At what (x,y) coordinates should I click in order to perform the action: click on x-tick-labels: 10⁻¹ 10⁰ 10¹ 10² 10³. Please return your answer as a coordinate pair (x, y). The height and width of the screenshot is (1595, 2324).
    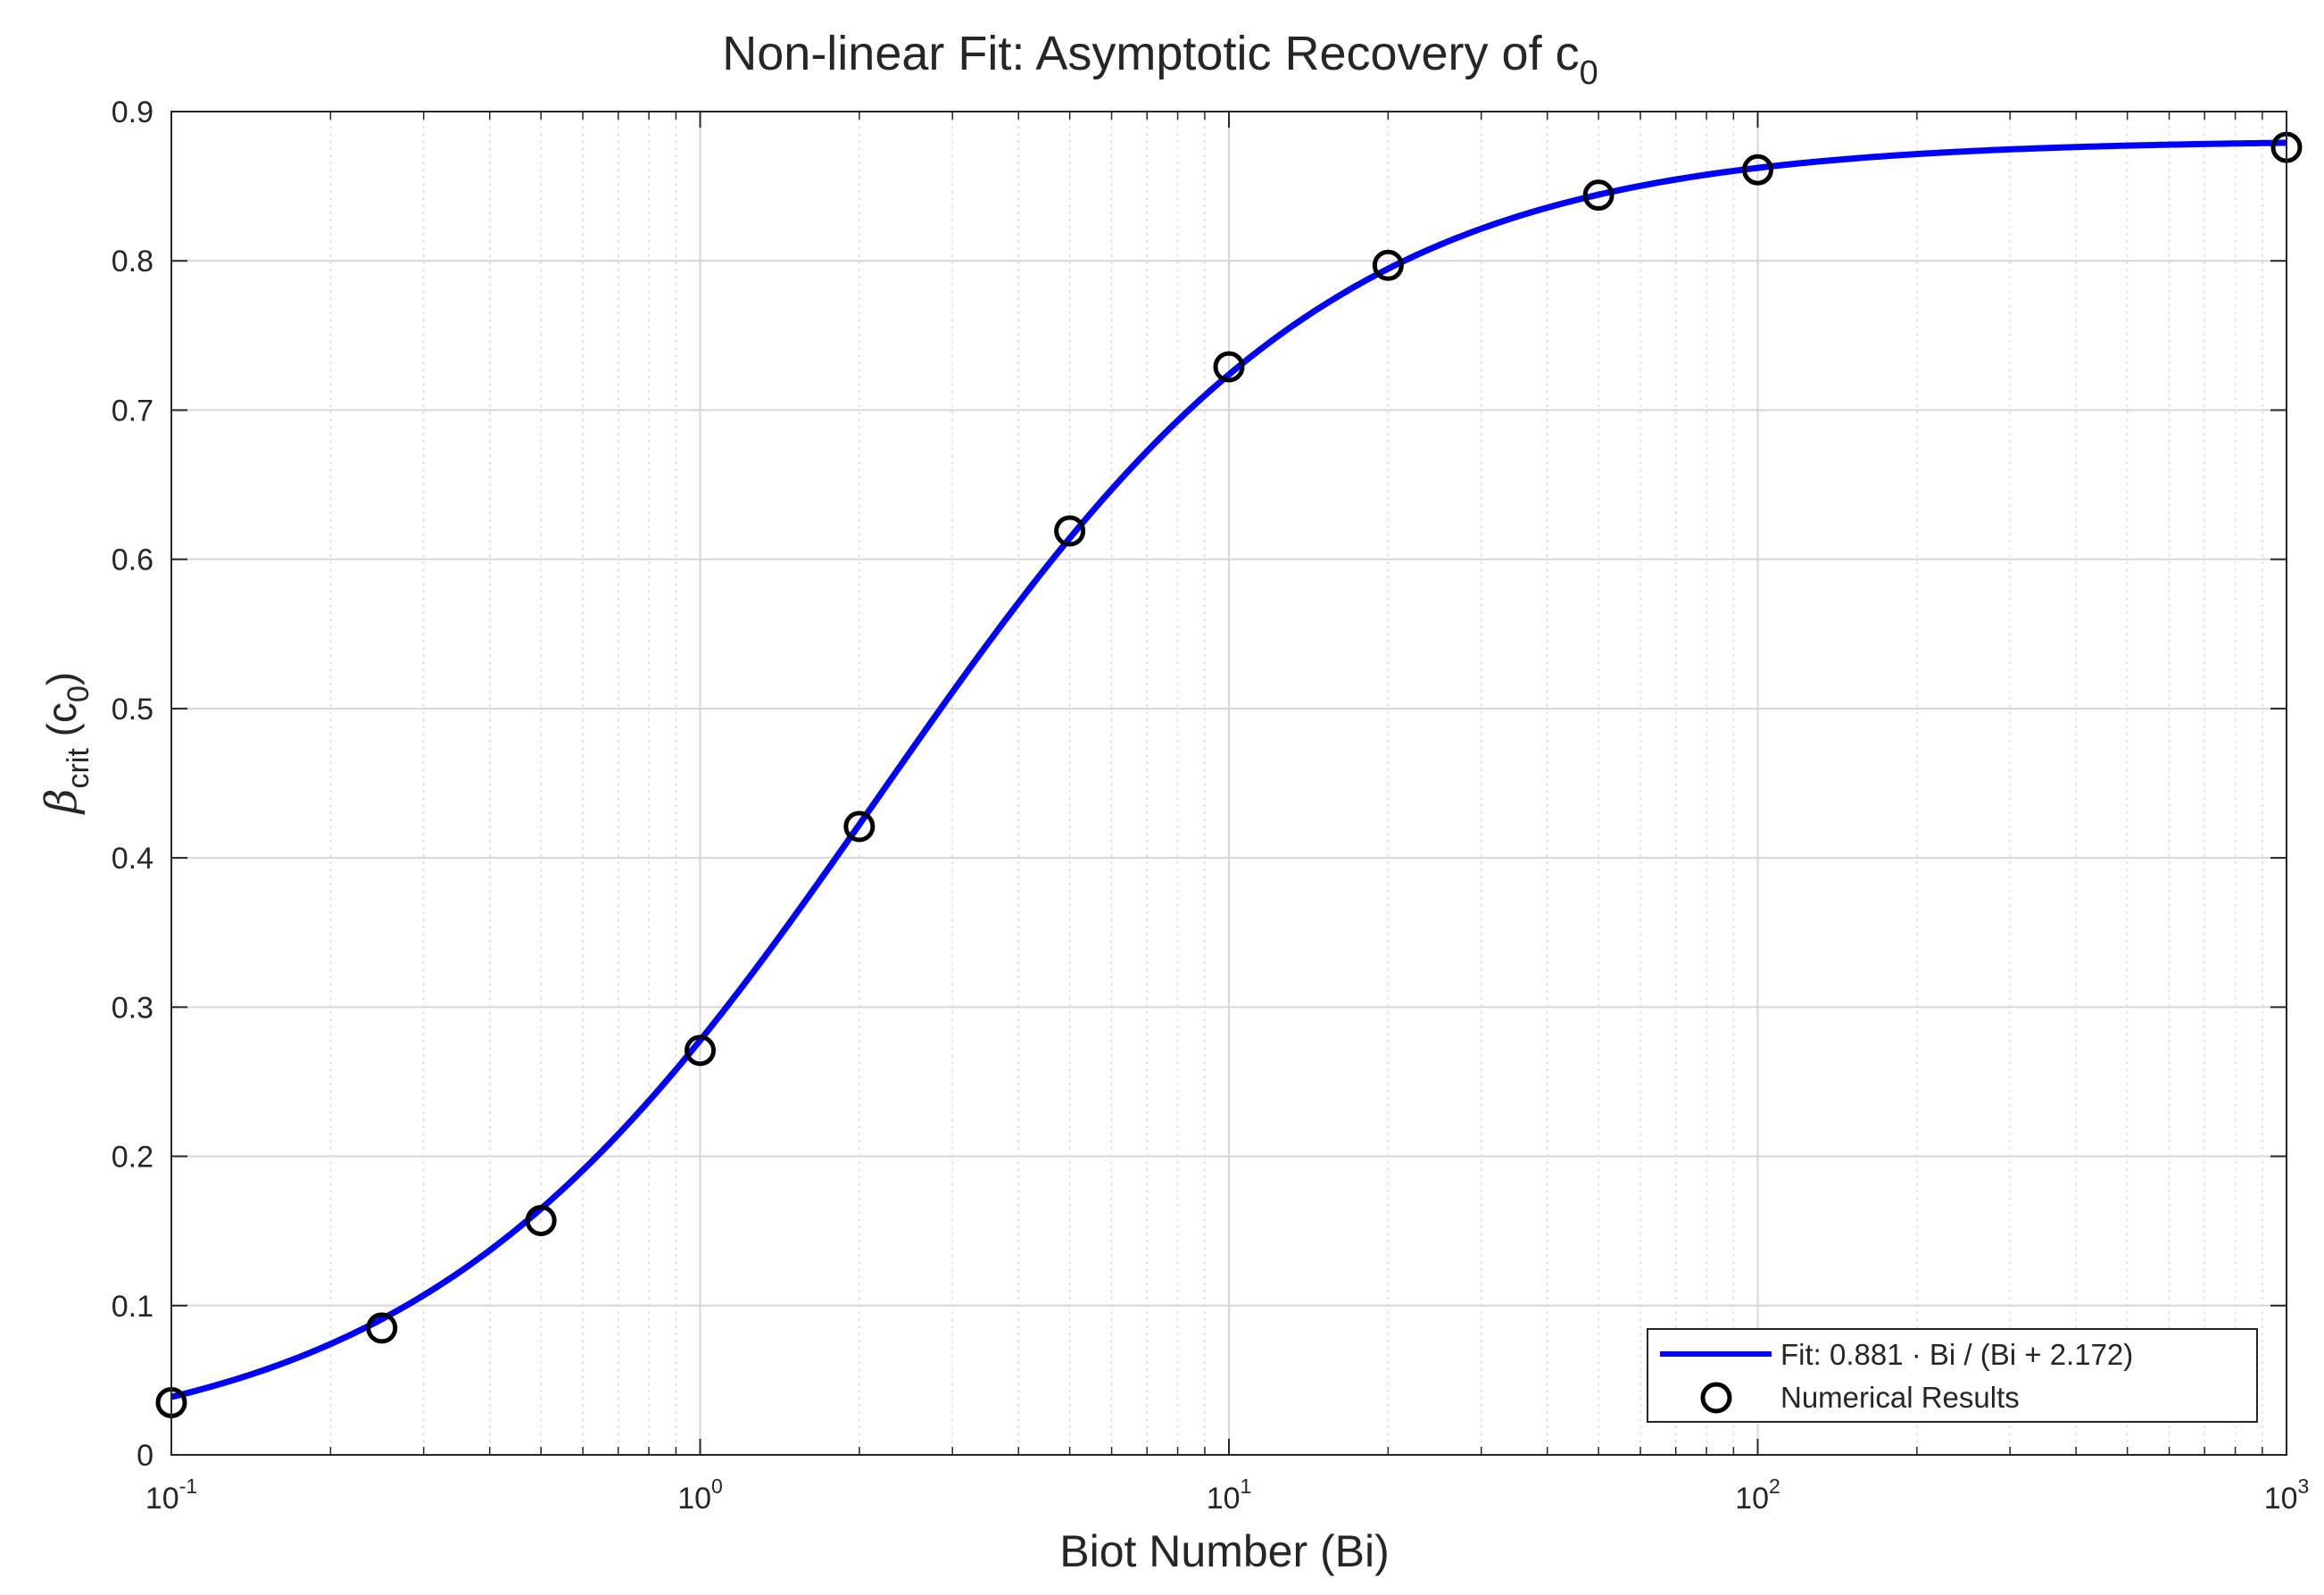
    Looking at the image, I should click on (1227, 1495).